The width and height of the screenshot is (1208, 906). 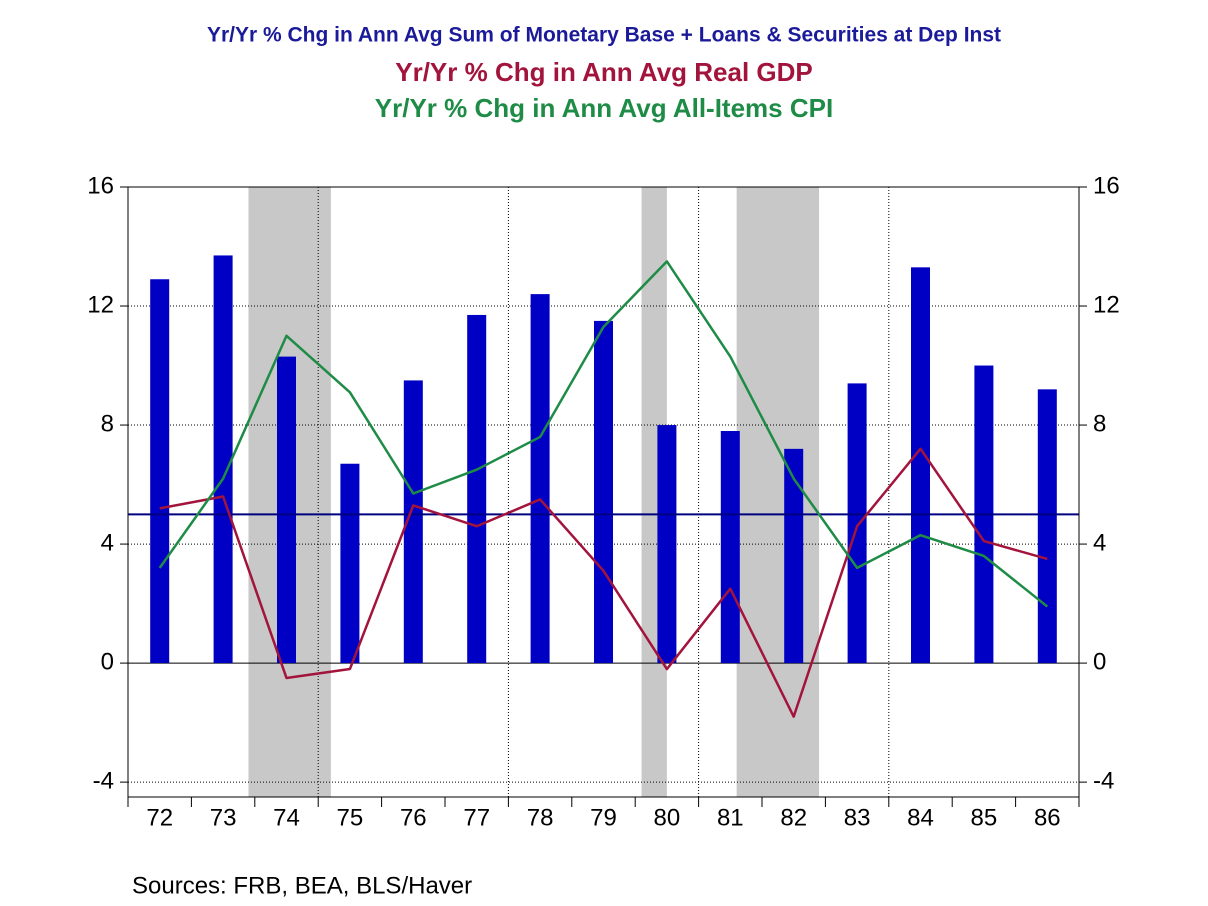 I want to click on x-tick-label: 82, so click(x=793, y=817).